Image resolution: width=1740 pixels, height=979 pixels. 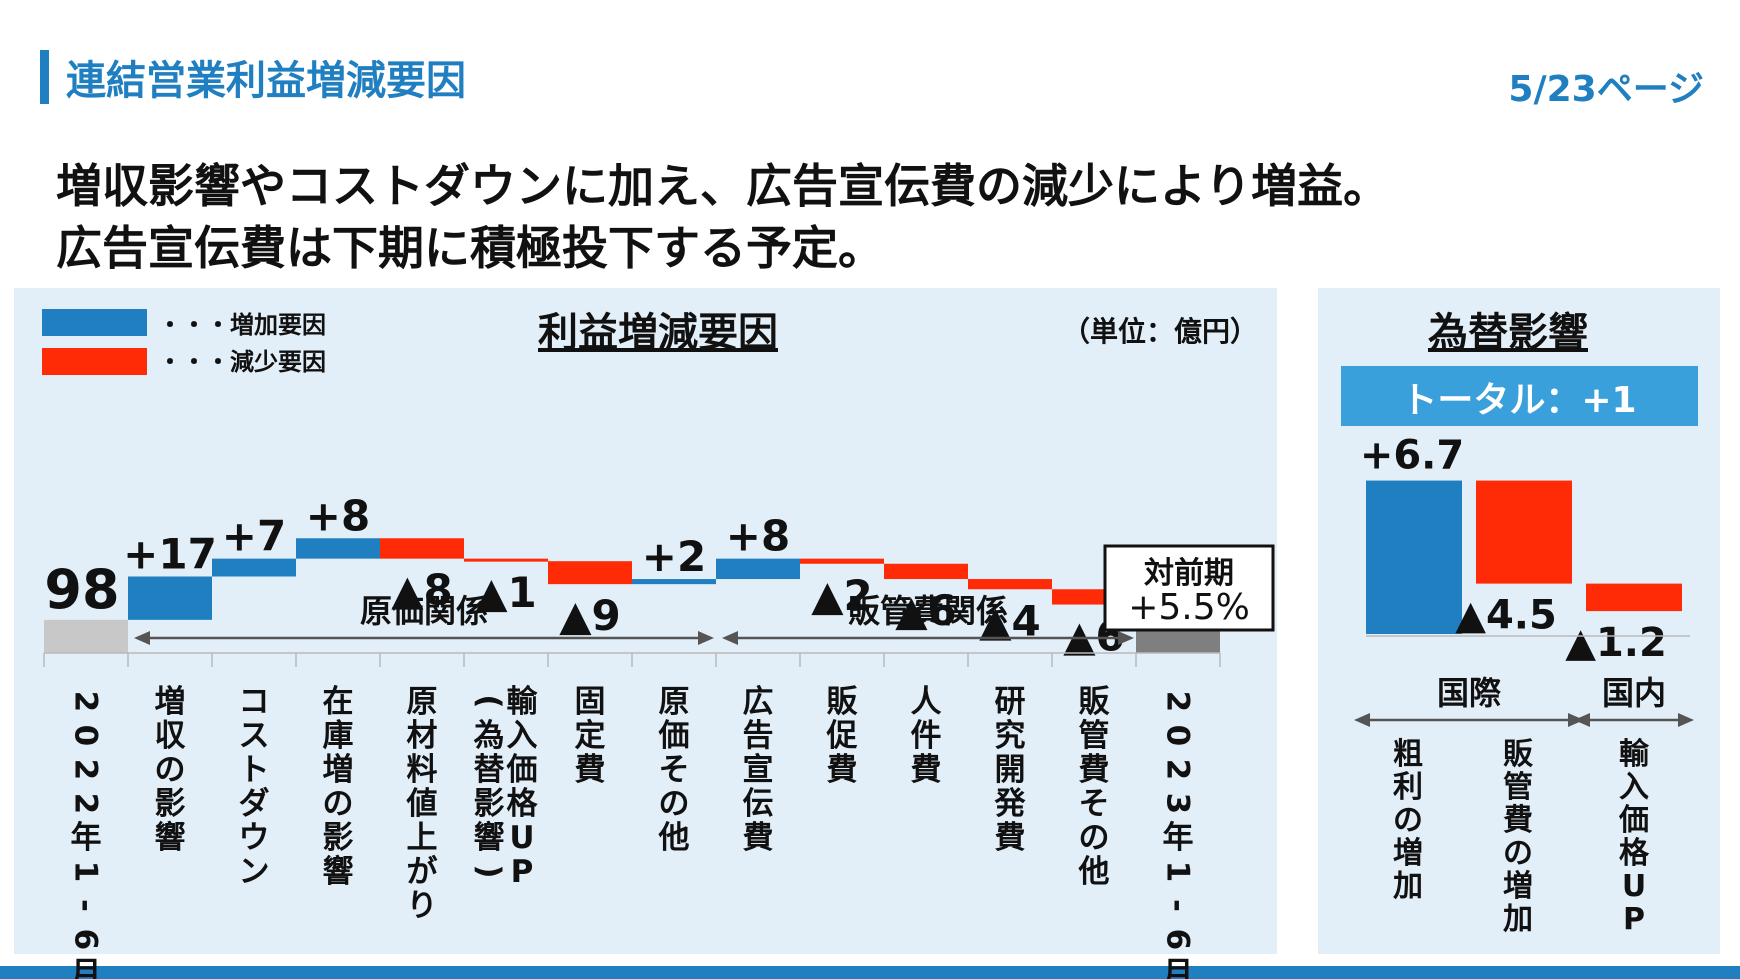 What do you see at coordinates (1010, 804) in the screenshot?
I see `svg-text: 発` at bounding box center [1010, 804].